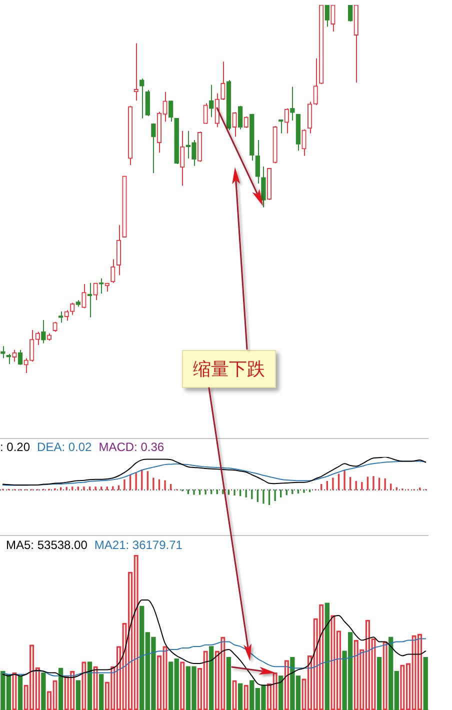 This screenshot has width=452, height=710. What do you see at coordinates (229, 369) in the screenshot?
I see `annotation: 缩量下跌` at bounding box center [229, 369].